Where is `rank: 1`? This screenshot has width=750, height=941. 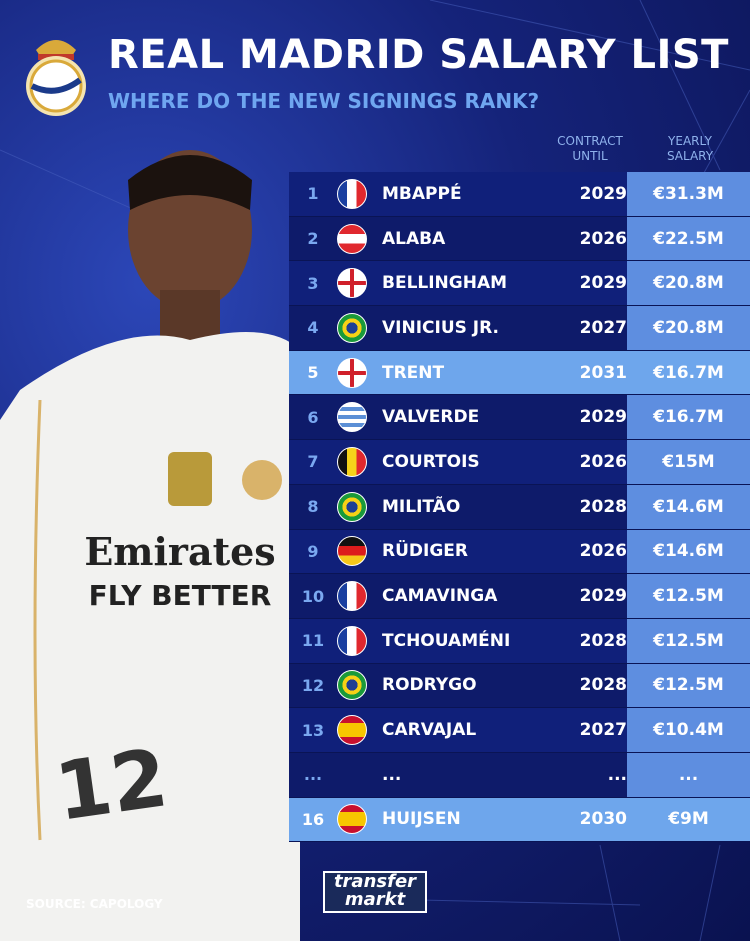 rank: 1 is located at coordinates (313, 194).